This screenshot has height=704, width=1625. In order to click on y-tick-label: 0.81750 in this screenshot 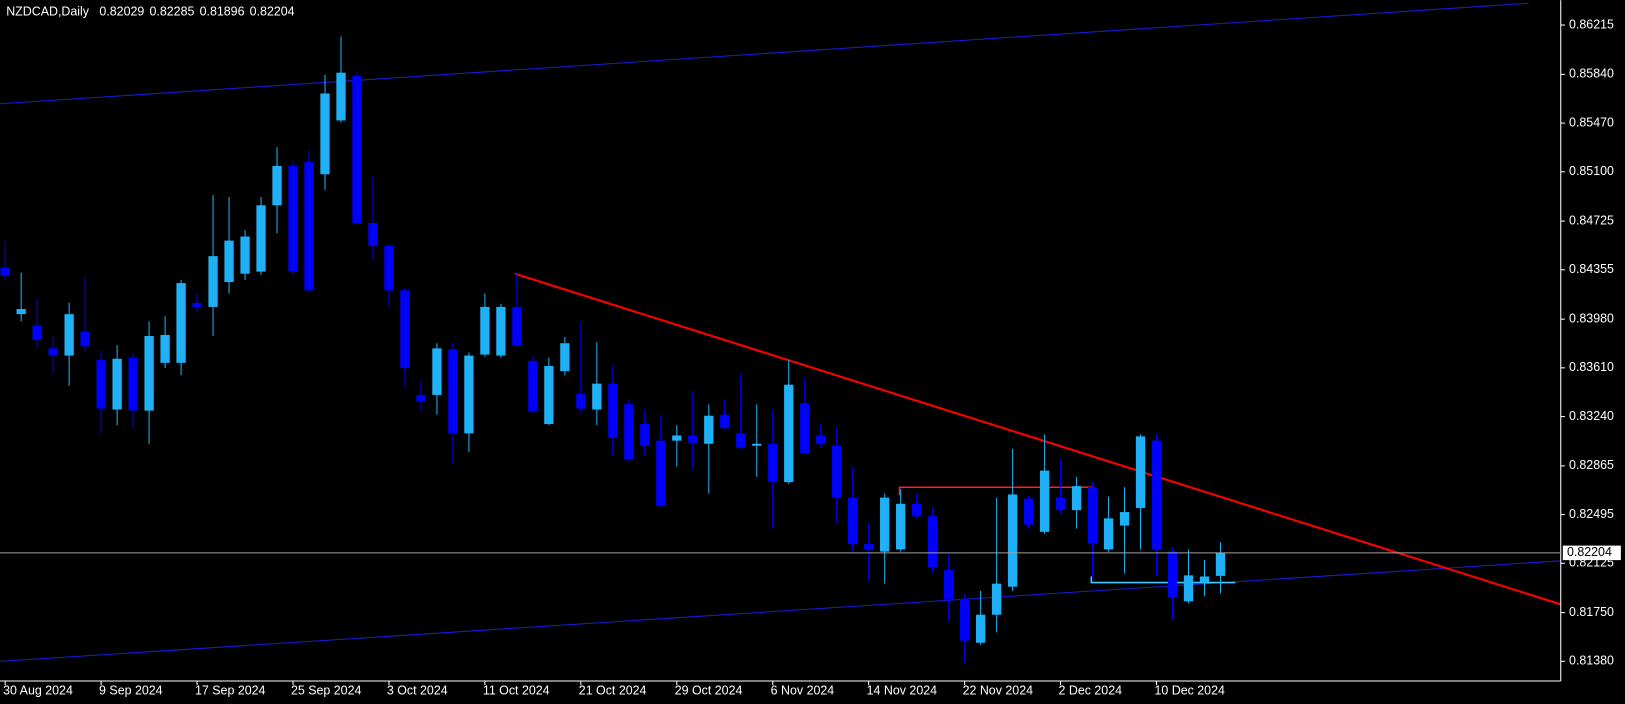, I will do `click(1591, 612)`.